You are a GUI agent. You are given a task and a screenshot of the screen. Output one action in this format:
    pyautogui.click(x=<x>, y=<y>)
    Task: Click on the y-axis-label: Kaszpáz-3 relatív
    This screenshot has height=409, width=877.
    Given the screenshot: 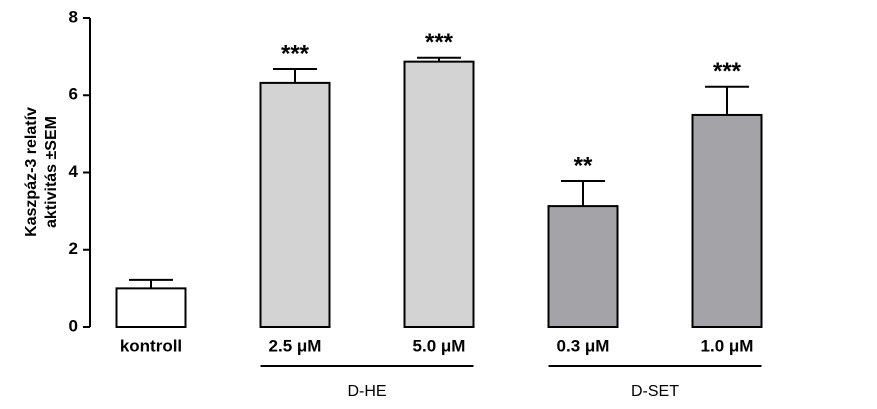 What is the action you would take?
    pyautogui.click(x=31, y=172)
    